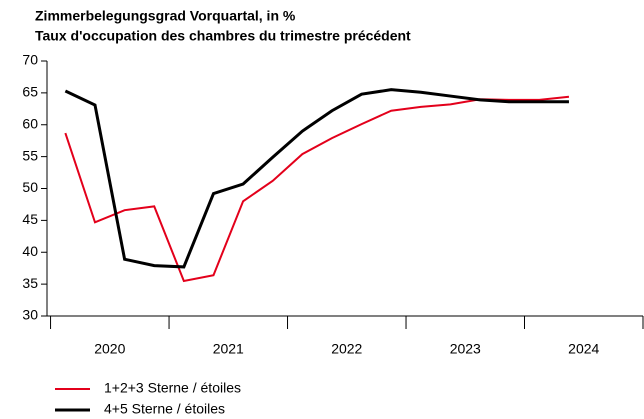 This screenshot has height=419, width=644. I want to click on legend-label: 1+2+3 Sterne / étoiles, so click(172, 388).